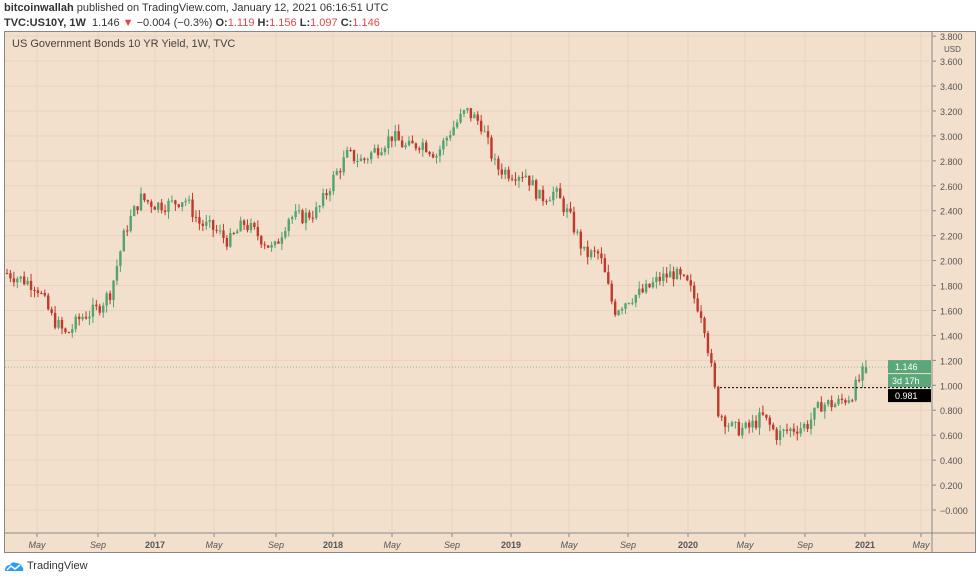 This screenshot has height=580, width=980. I want to click on y-tick-label: −0.000, so click(954, 511).